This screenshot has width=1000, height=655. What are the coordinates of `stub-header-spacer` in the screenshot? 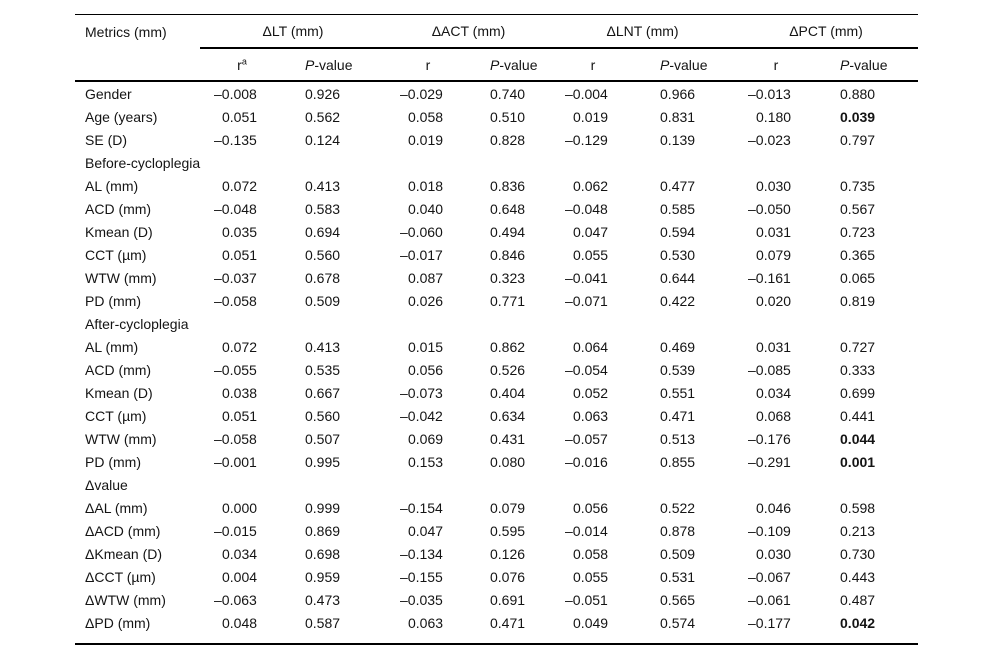 It's located at (137, 65).